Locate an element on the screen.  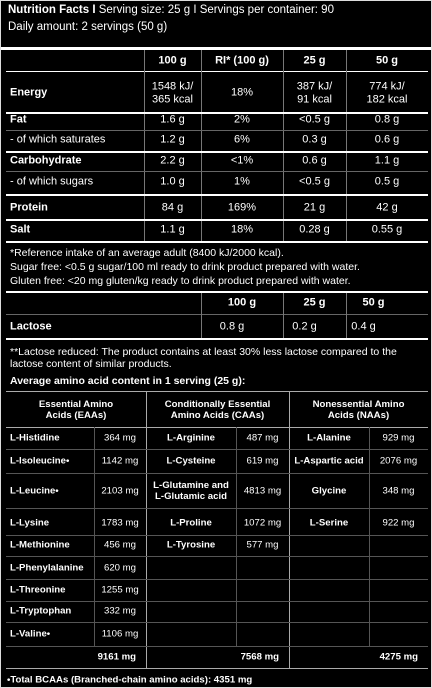
amino-name: L-Threonine is located at coordinates (38, 590).